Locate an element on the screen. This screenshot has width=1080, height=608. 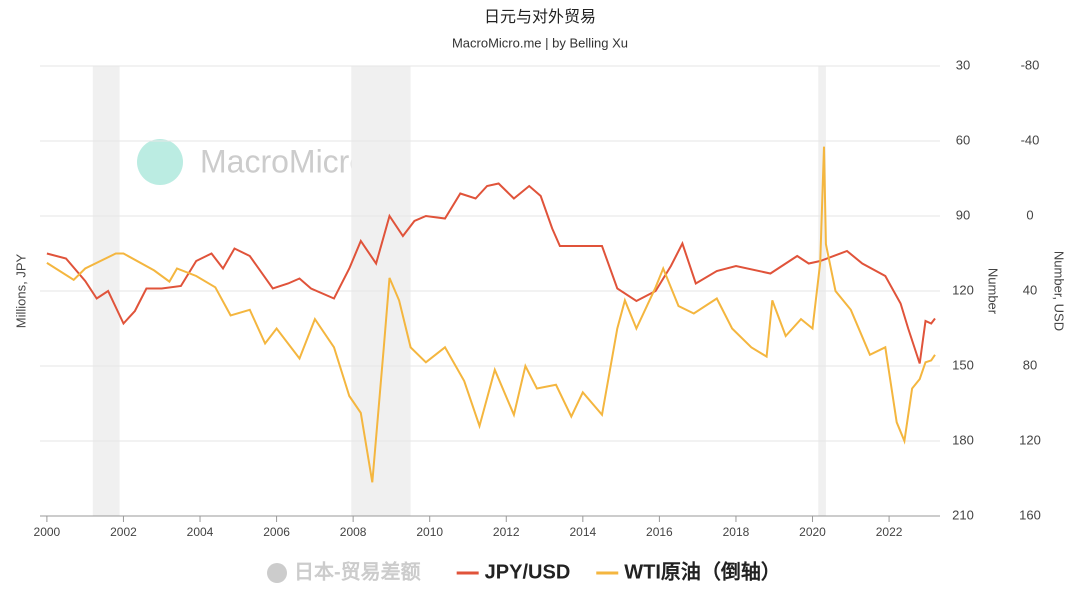
y-tick-label: 60 is located at coordinates (963, 139).